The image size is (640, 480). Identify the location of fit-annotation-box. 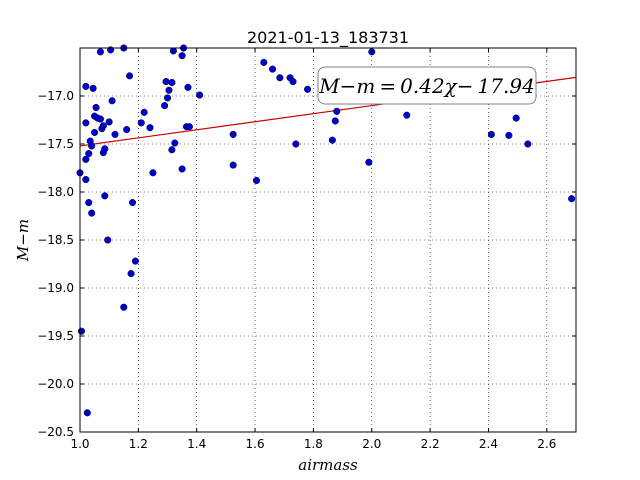
(427, 85).